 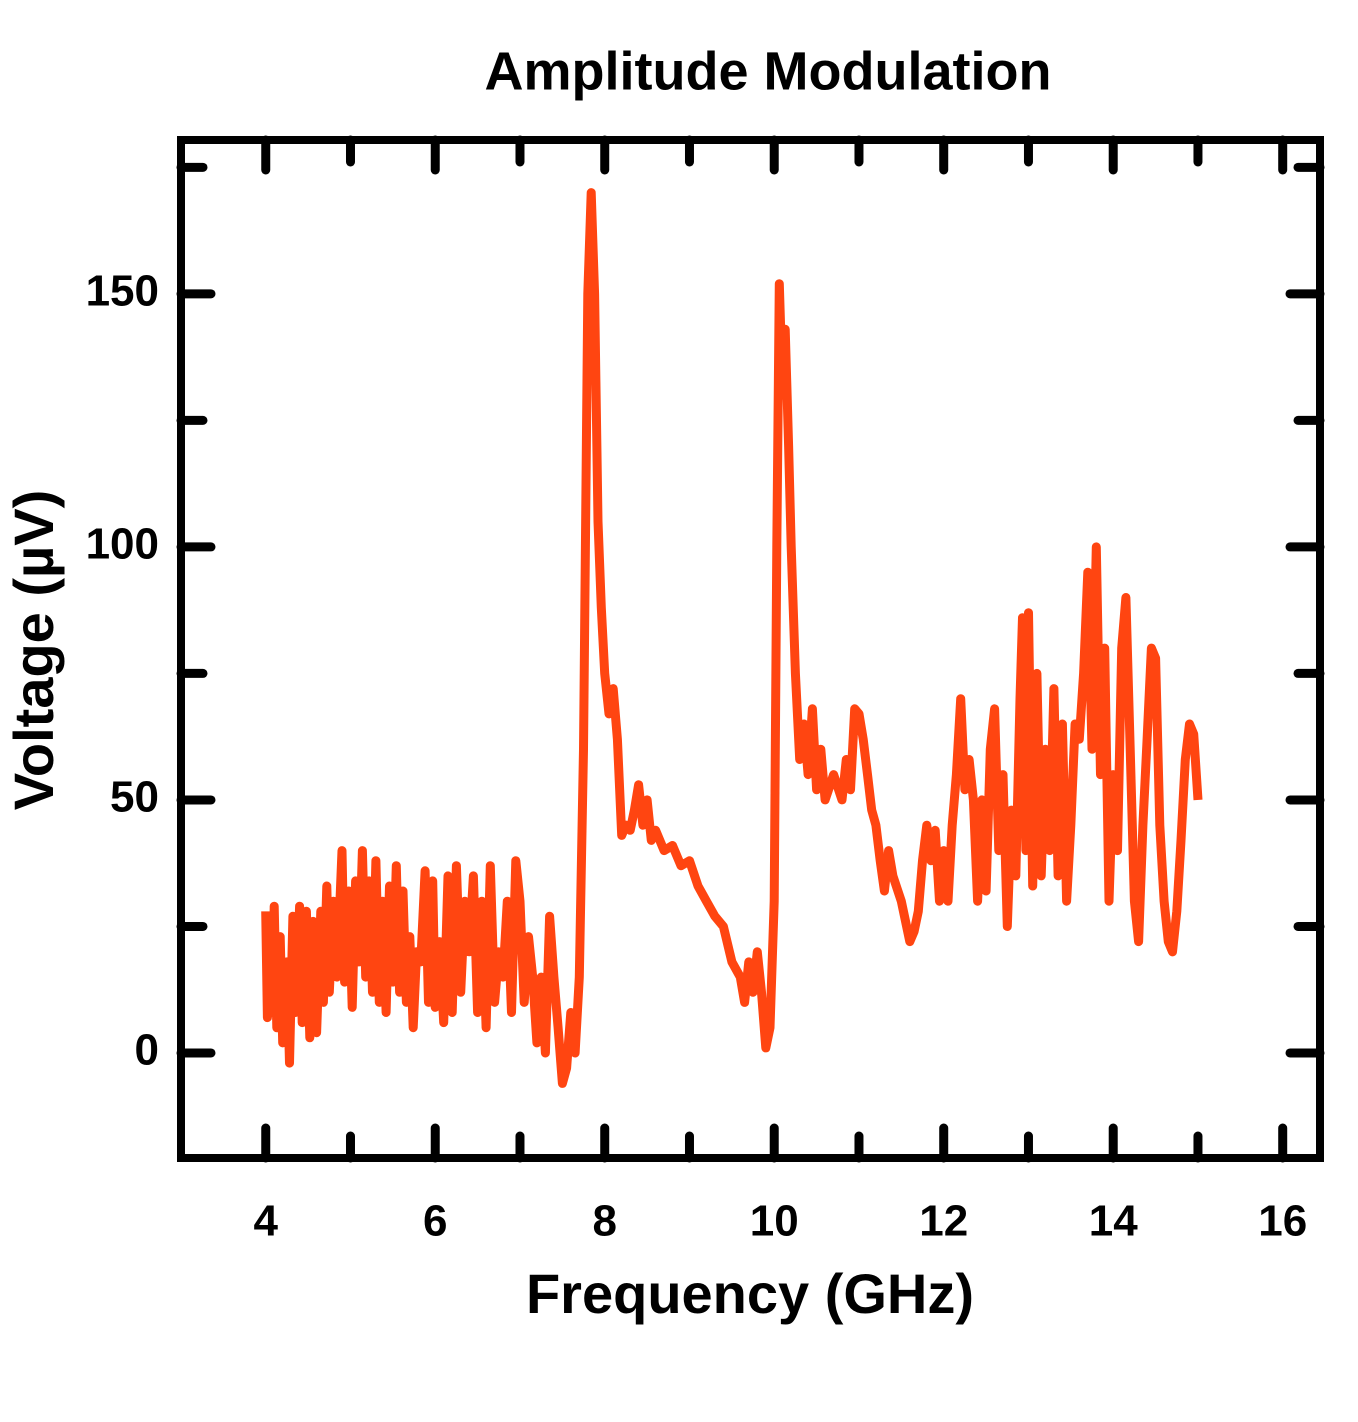 What do you see at coordinates (134, 797) in the screenshot?
I see `y-tick-label: 50` at bounding box center [134, 797].